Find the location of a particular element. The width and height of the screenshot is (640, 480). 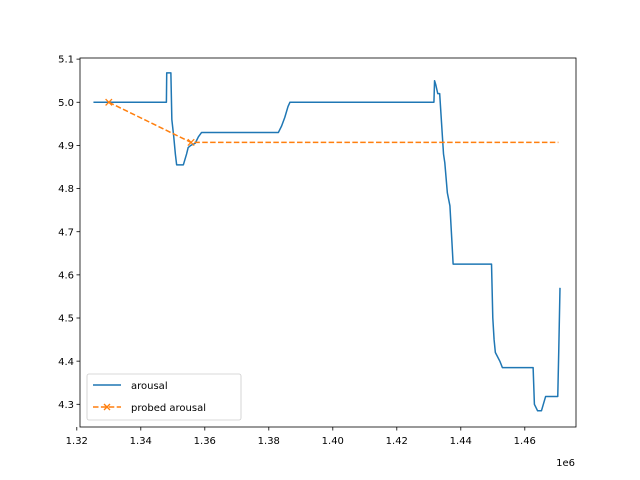

y-tick-label: 4.9 is located at coordinates (66, 146).